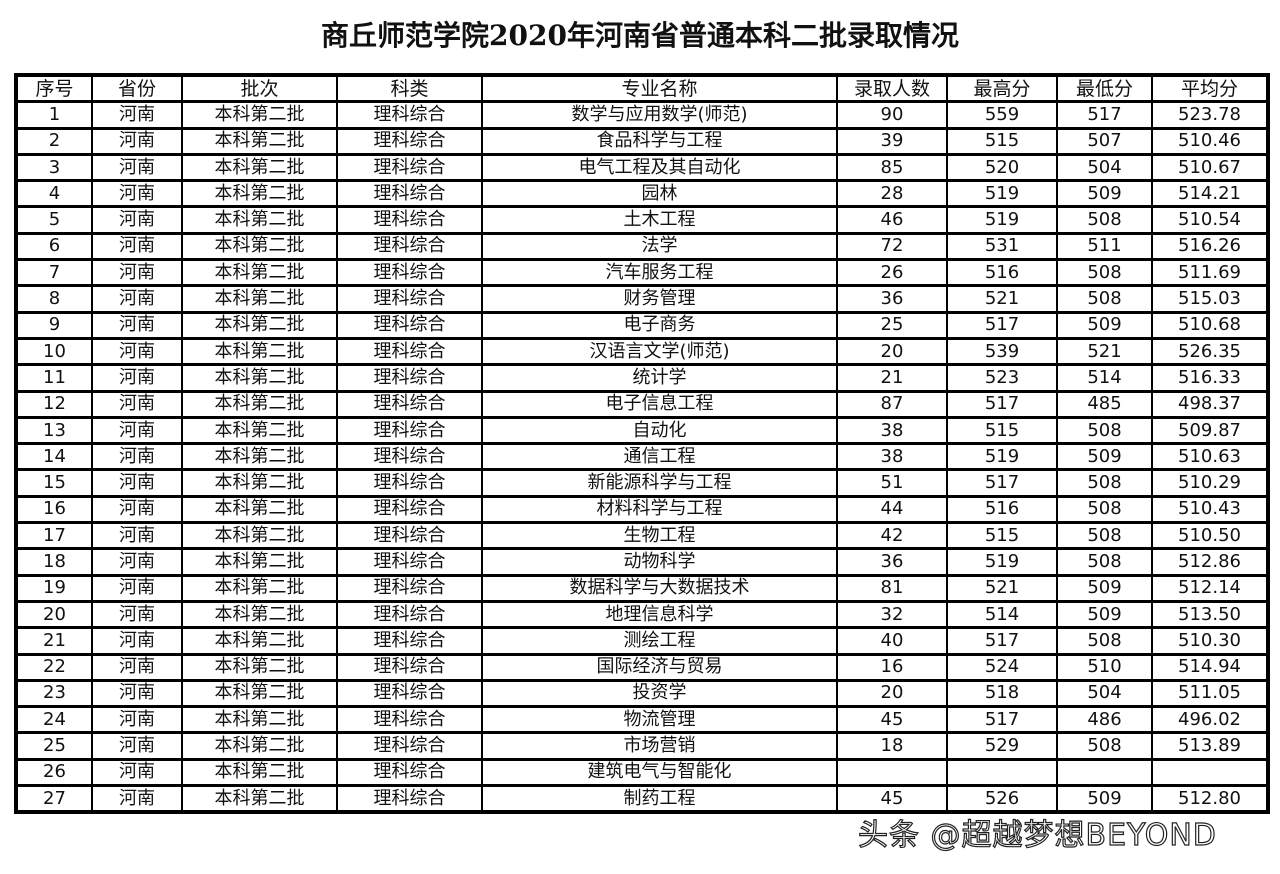 This screenshot has height=874, width=1280. What do you see at coordinates (54, 247) in the screenshot?
I see `cell-index: 6` at bounding box center [54, 247].